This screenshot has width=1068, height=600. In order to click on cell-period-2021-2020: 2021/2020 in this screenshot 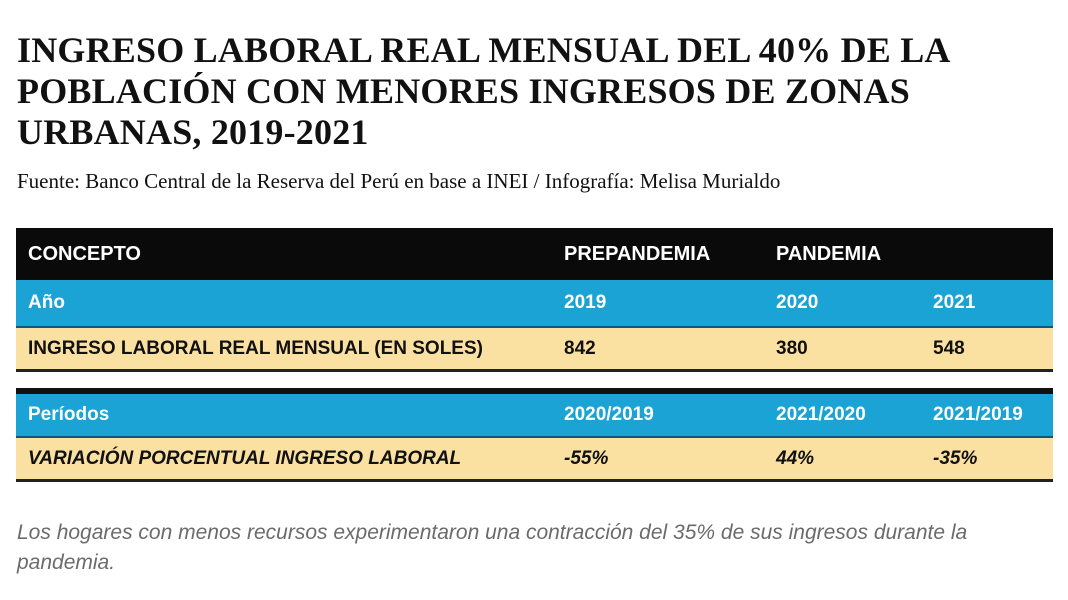, I will do `click(821, 414)`.